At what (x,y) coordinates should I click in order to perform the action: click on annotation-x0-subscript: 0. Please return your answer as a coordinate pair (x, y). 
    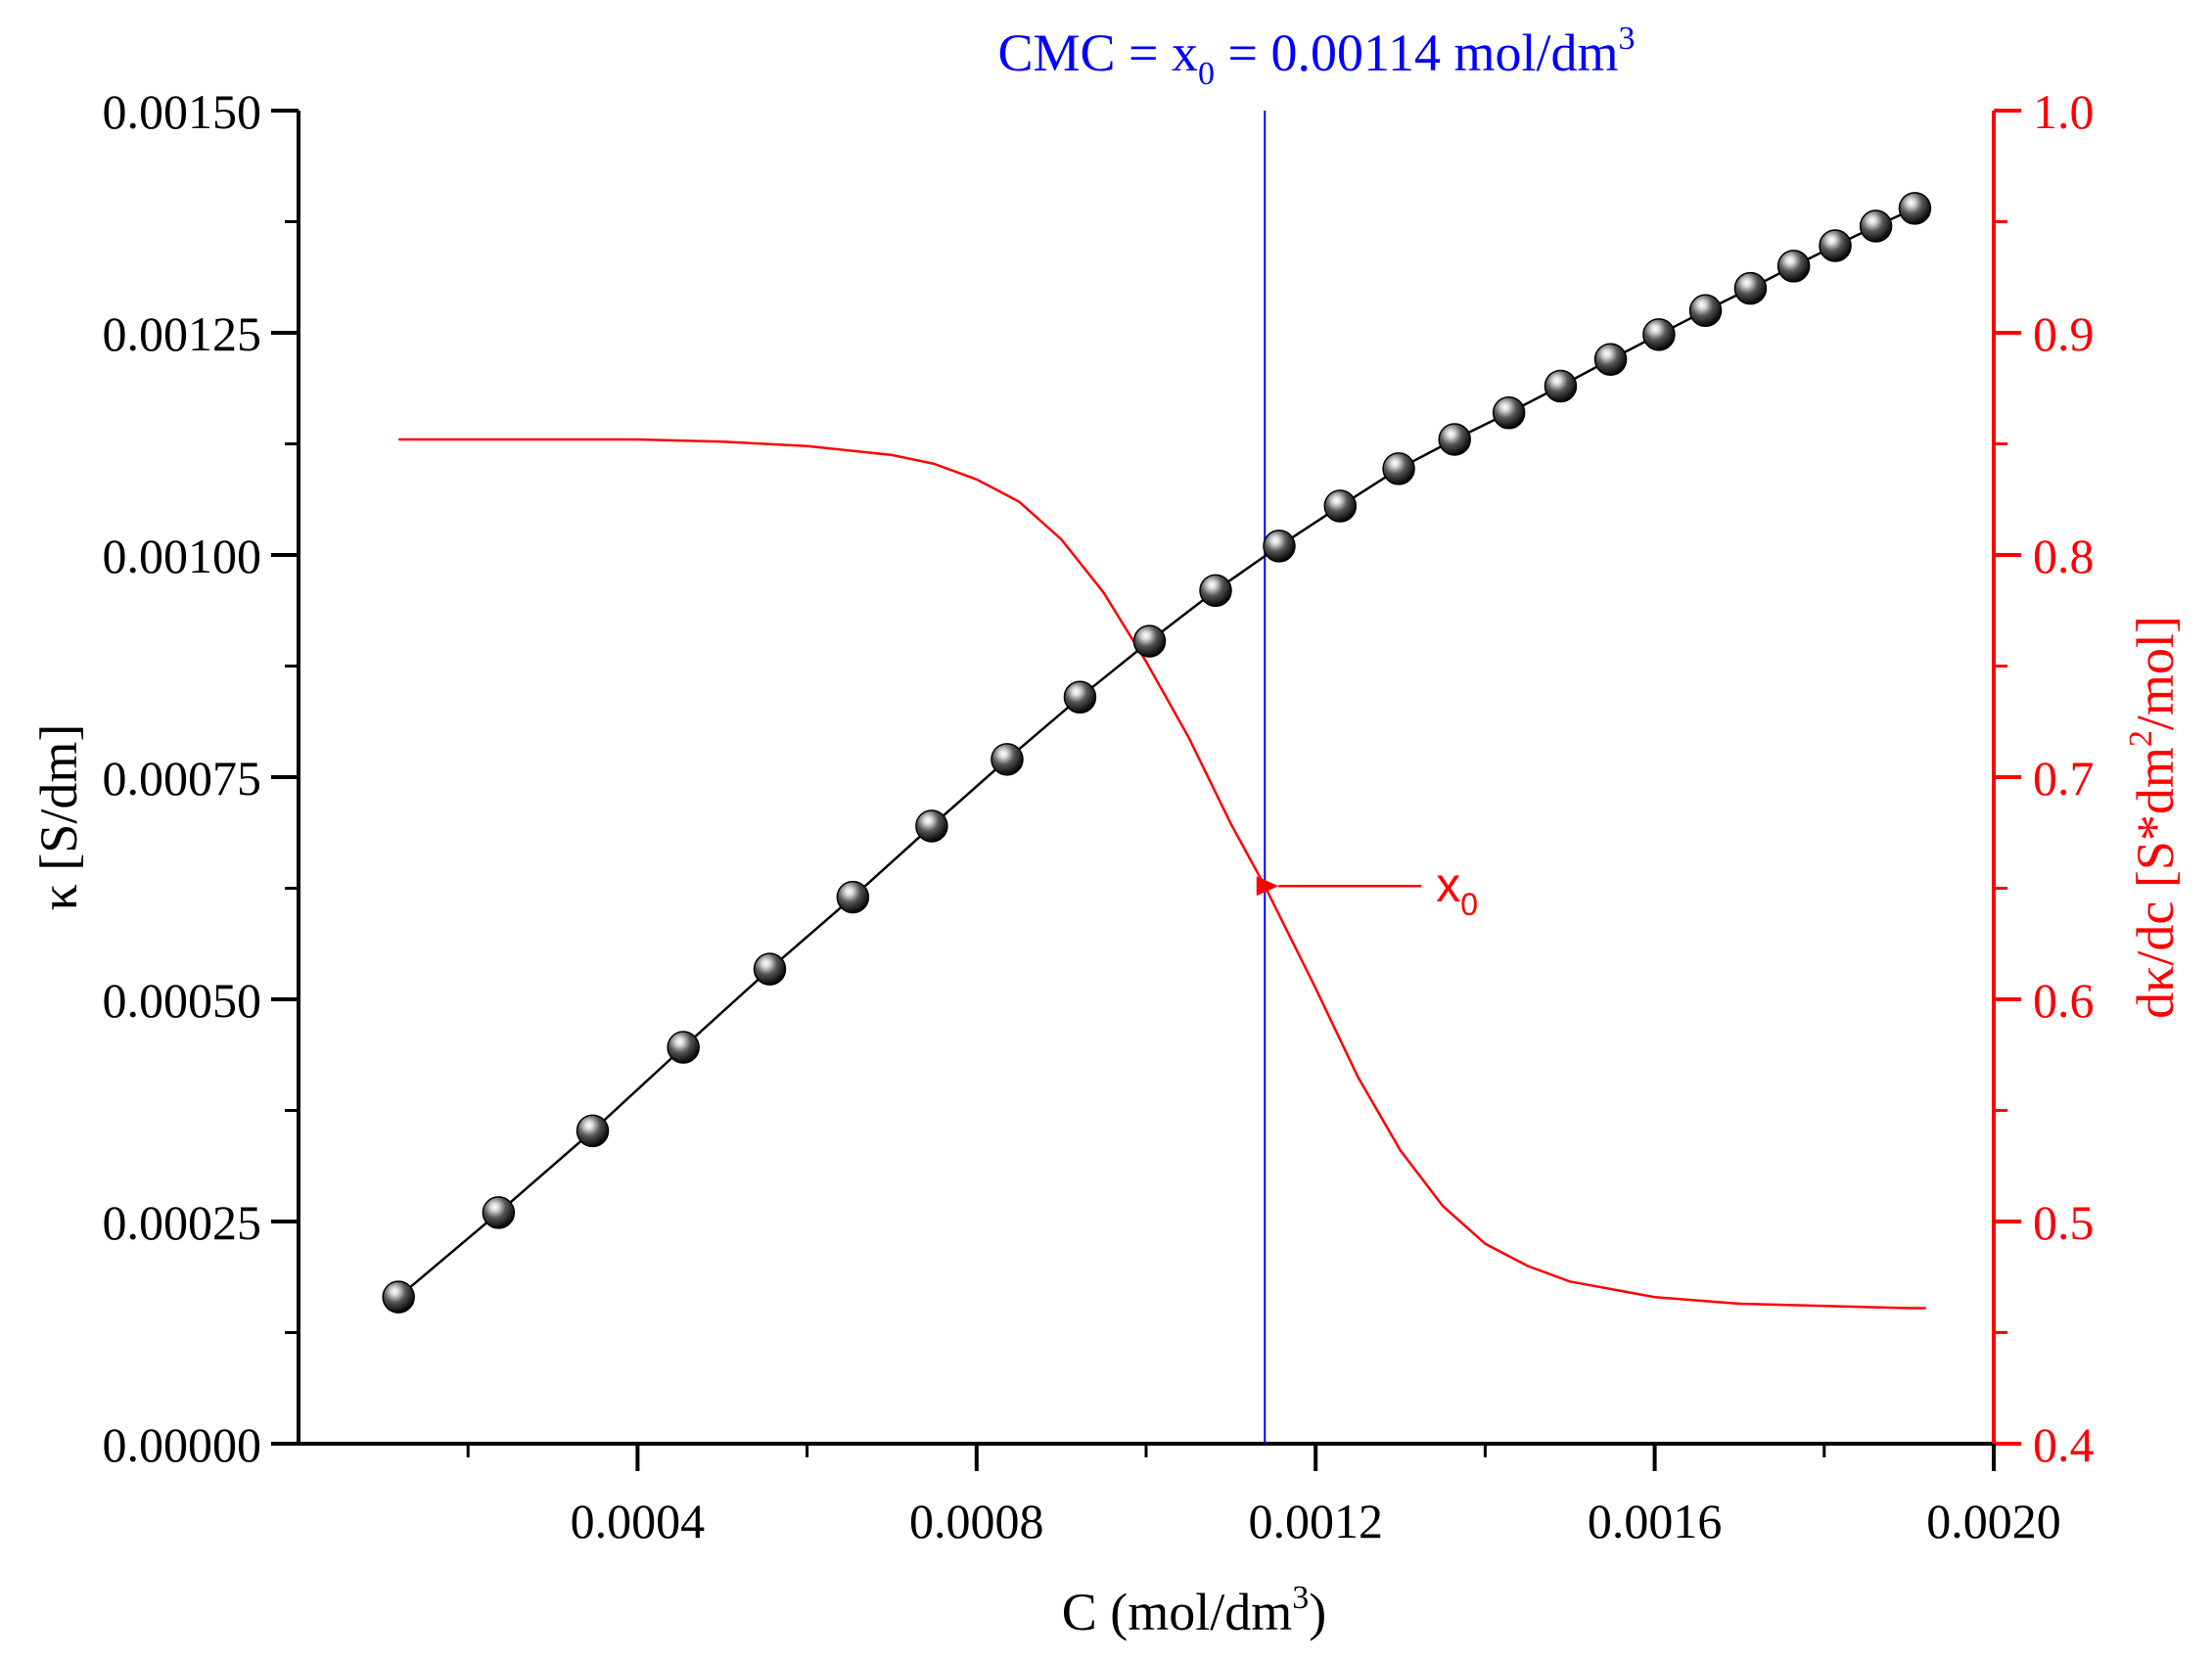
    Looking at the image, I should click on (1469, 904).